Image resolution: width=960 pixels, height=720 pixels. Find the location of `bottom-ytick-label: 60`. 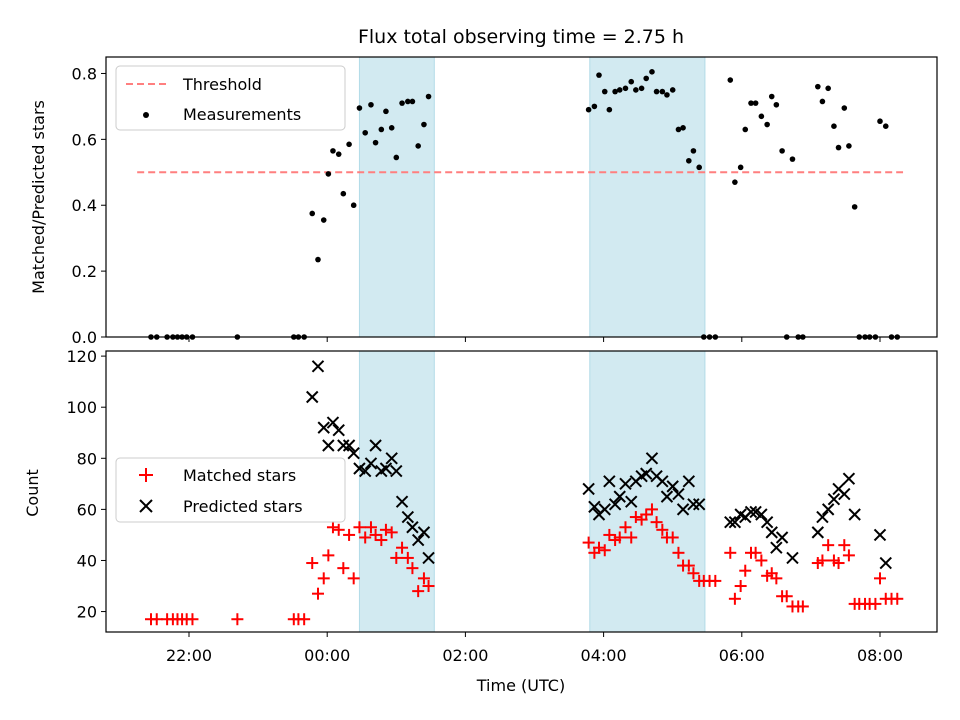

bottom-ytick-label: 60 is located at coordinates (87, 509).